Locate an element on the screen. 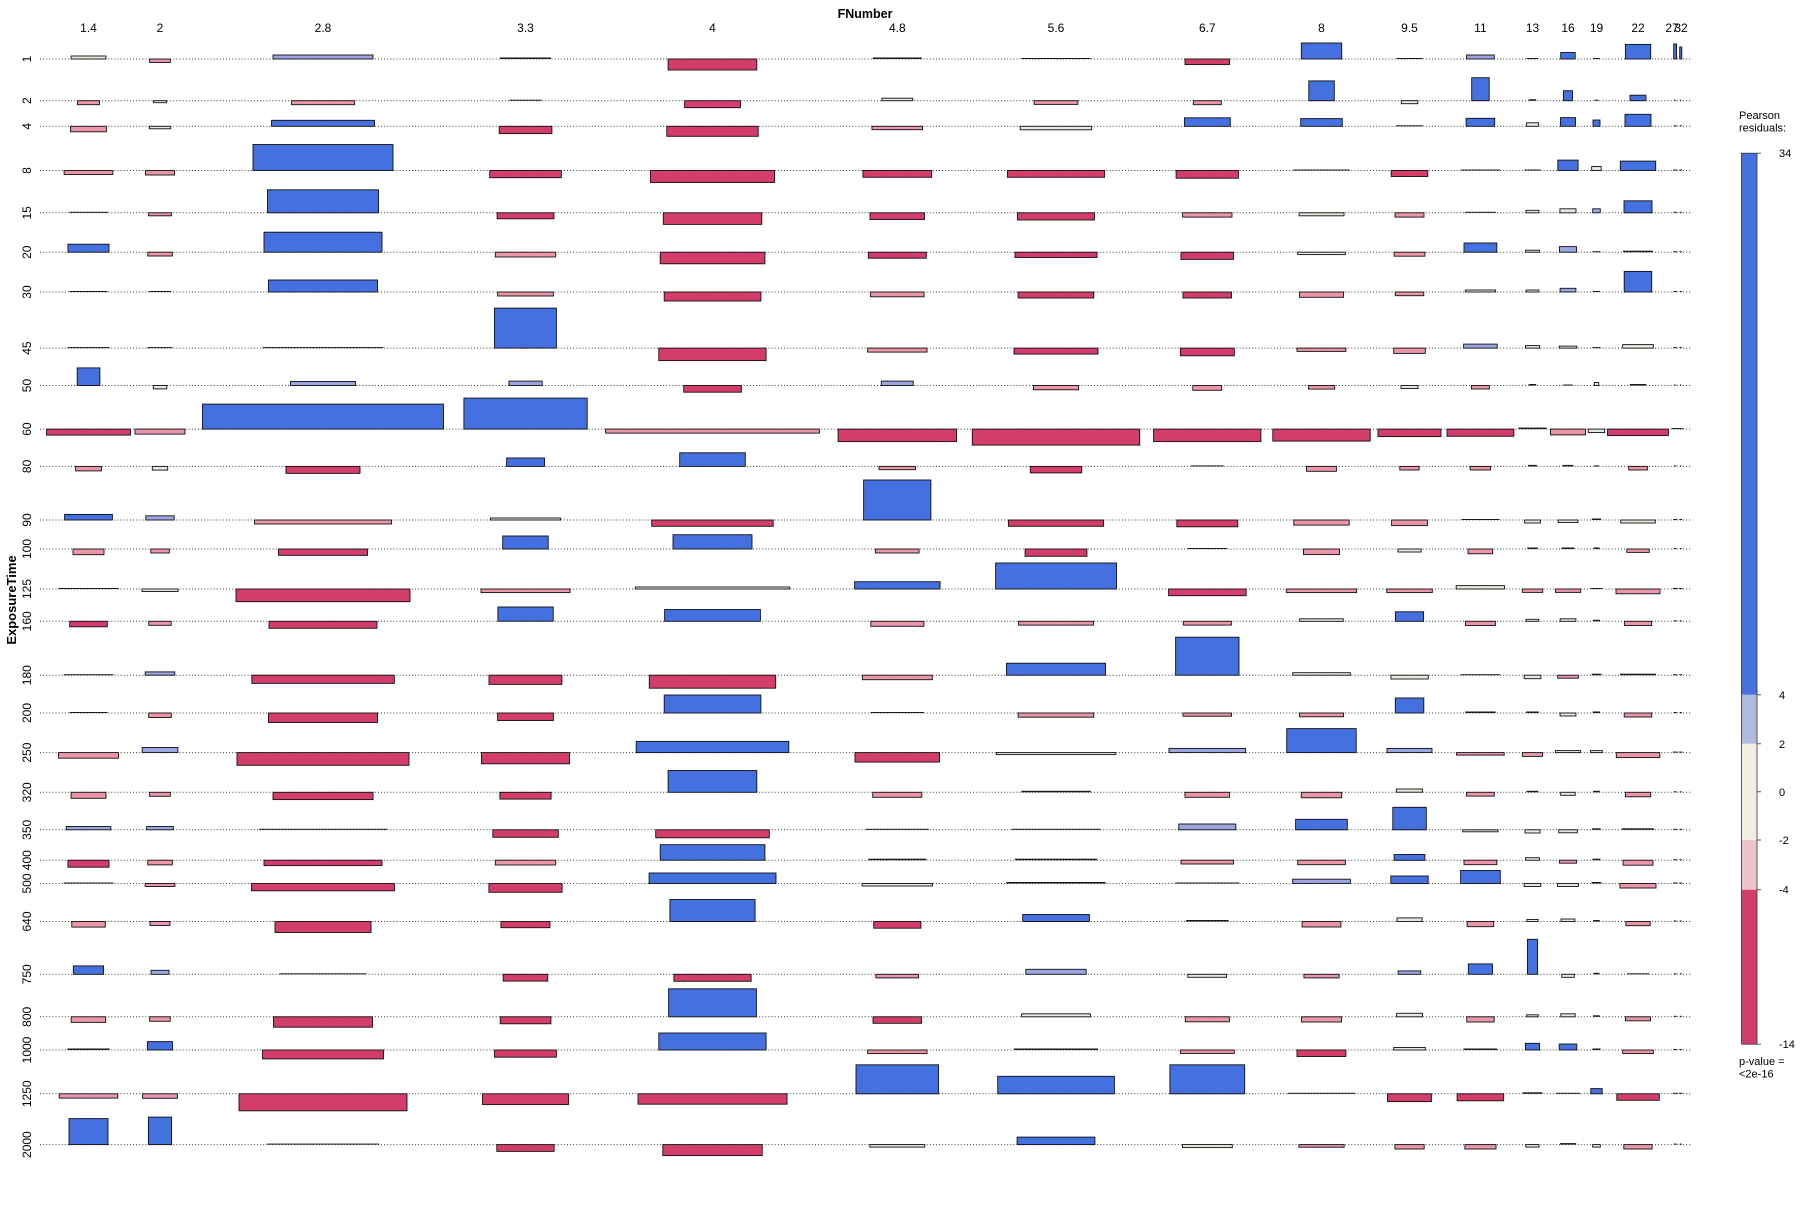  svg-text: 6.7 is located at coordinates (1207, 28).